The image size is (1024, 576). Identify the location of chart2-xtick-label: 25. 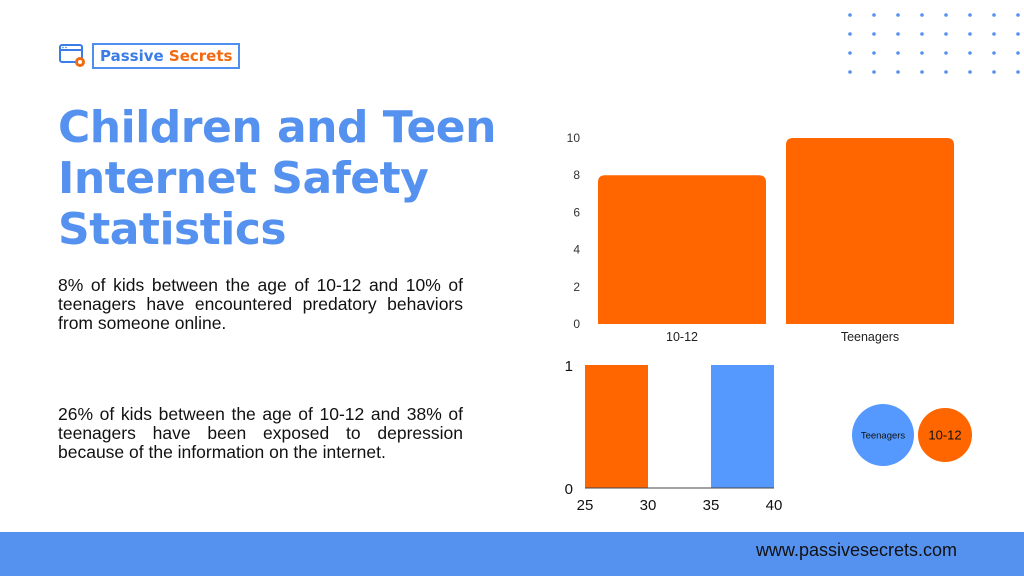
(585, 505).